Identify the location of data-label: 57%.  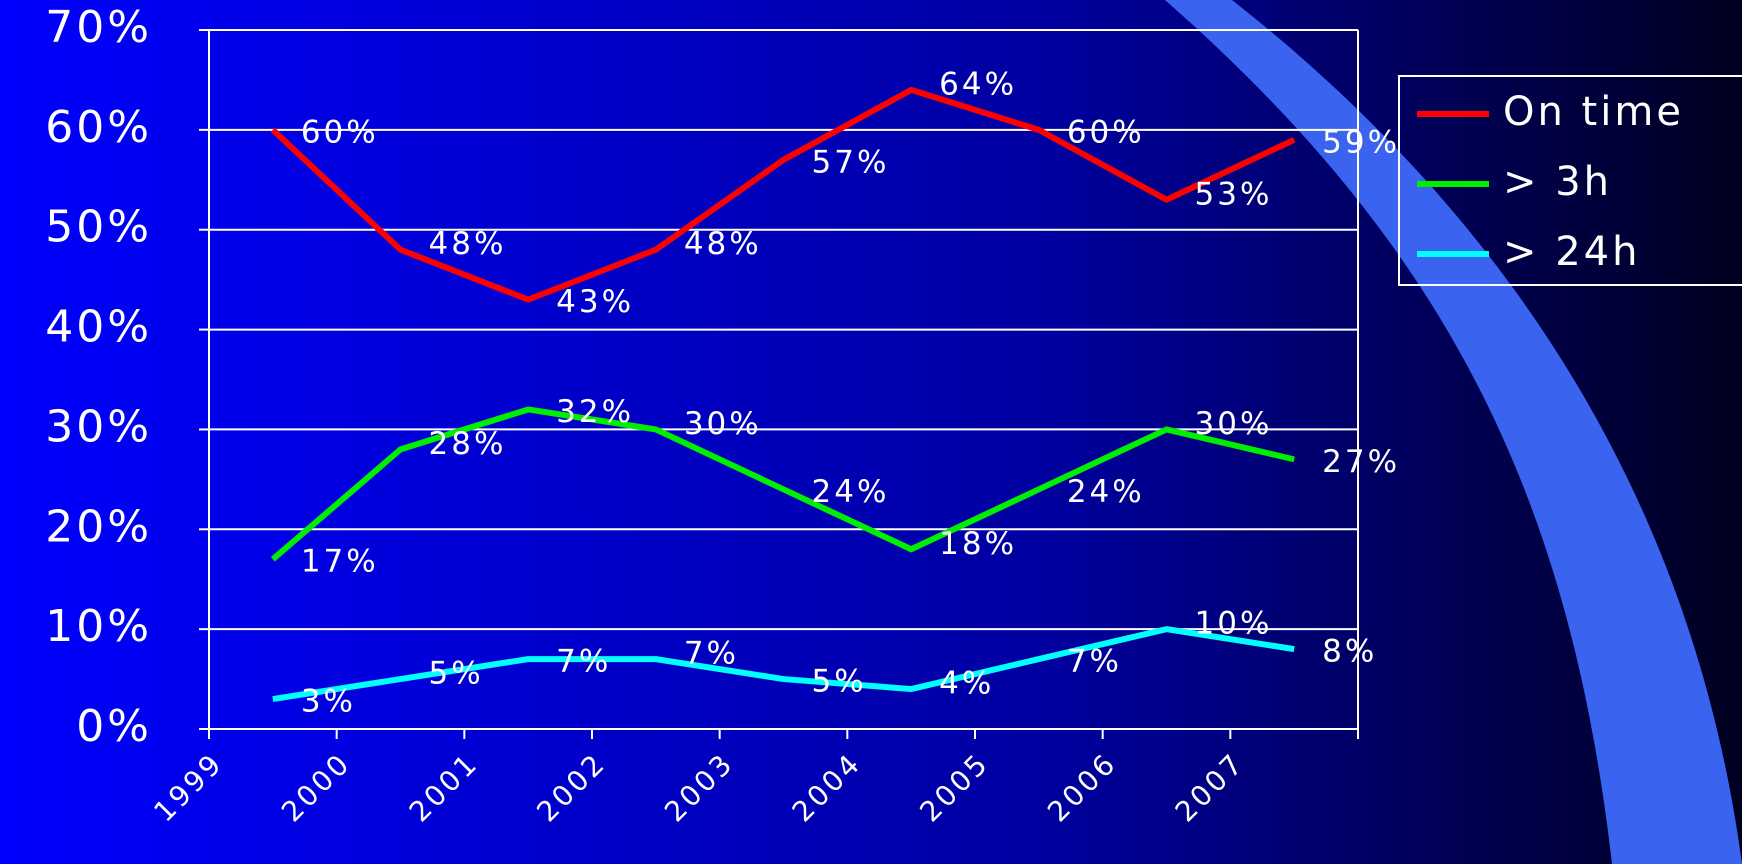
(851, 162).